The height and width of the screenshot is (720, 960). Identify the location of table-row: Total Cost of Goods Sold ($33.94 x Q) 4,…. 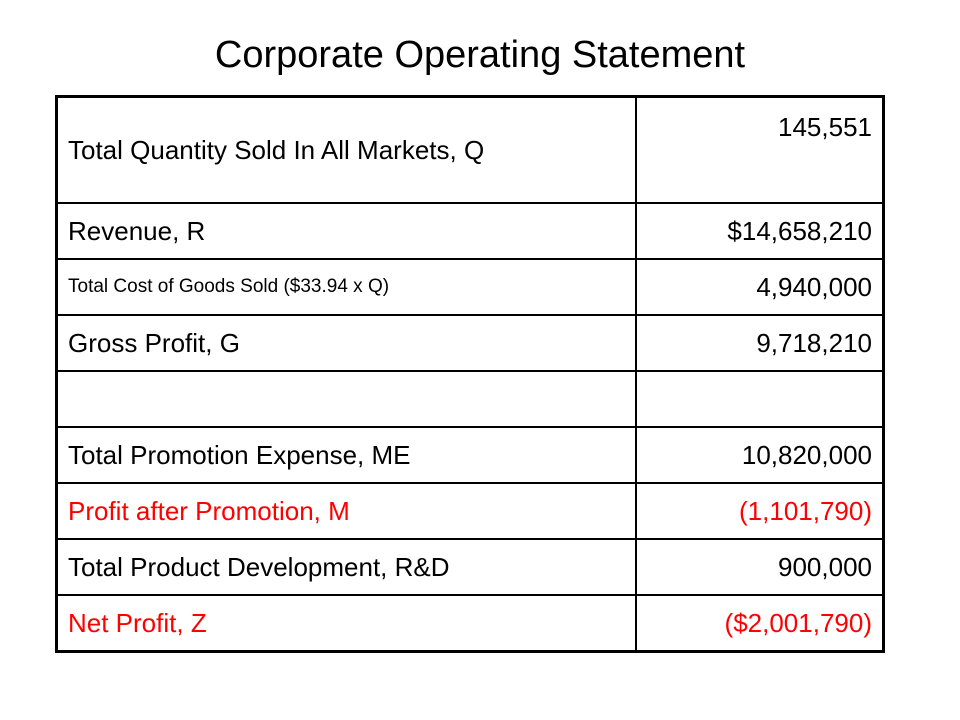
(470, 287).